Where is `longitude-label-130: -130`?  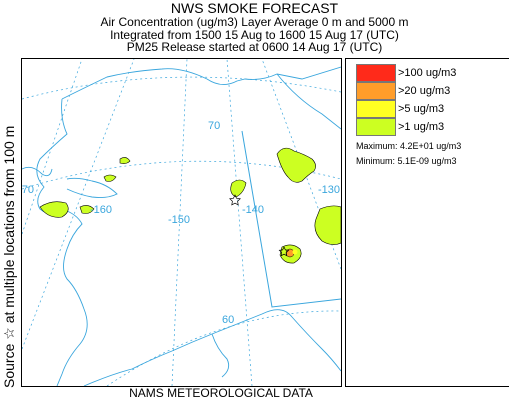
longitude-label-130: -130 is located at coordinates (329, 190).